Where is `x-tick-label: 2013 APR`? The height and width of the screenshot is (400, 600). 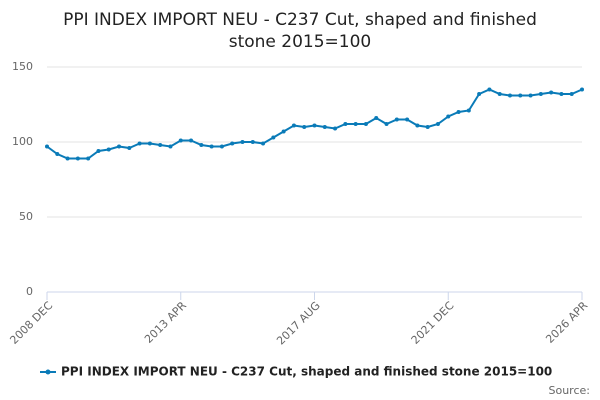 x-tick-label: 2013 APR is located at coordinates (165, 322).